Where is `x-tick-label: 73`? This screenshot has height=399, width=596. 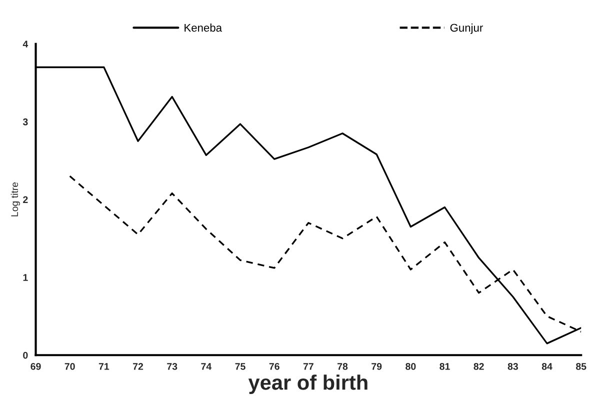 x-tick-label: 73 is located at coordinates (172, 366).